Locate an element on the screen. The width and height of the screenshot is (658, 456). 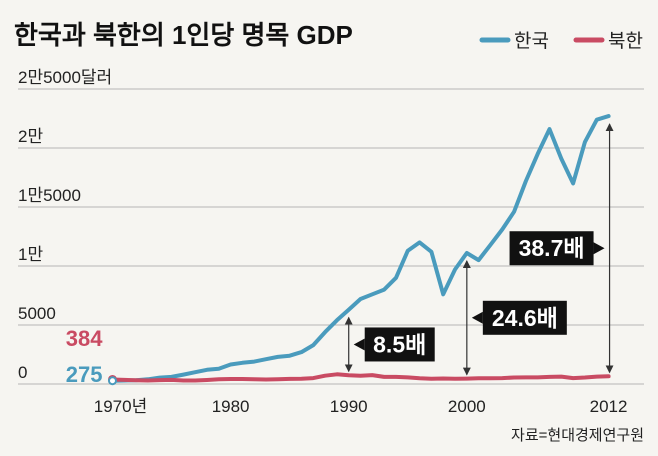
x-tick-label: 1970년 is located at coordinates (120, 406).